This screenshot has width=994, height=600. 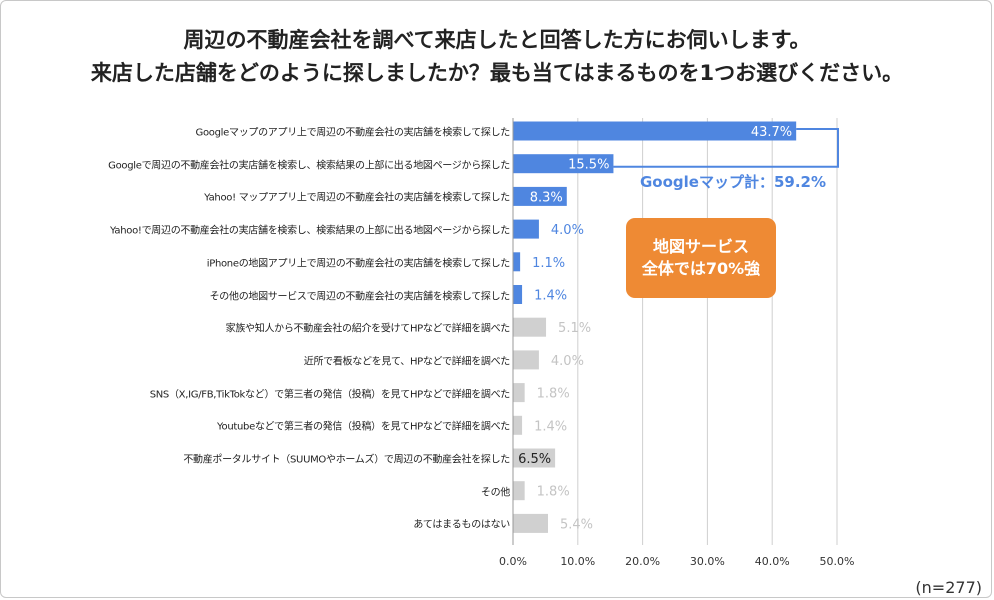 What do you see at coordinates (353, 133) in the screenshot?
I see `category-label: Googleマップのアプリ上で周辺の不動産会社の実店舗を検索して探した` at bounding box center [353, 133].